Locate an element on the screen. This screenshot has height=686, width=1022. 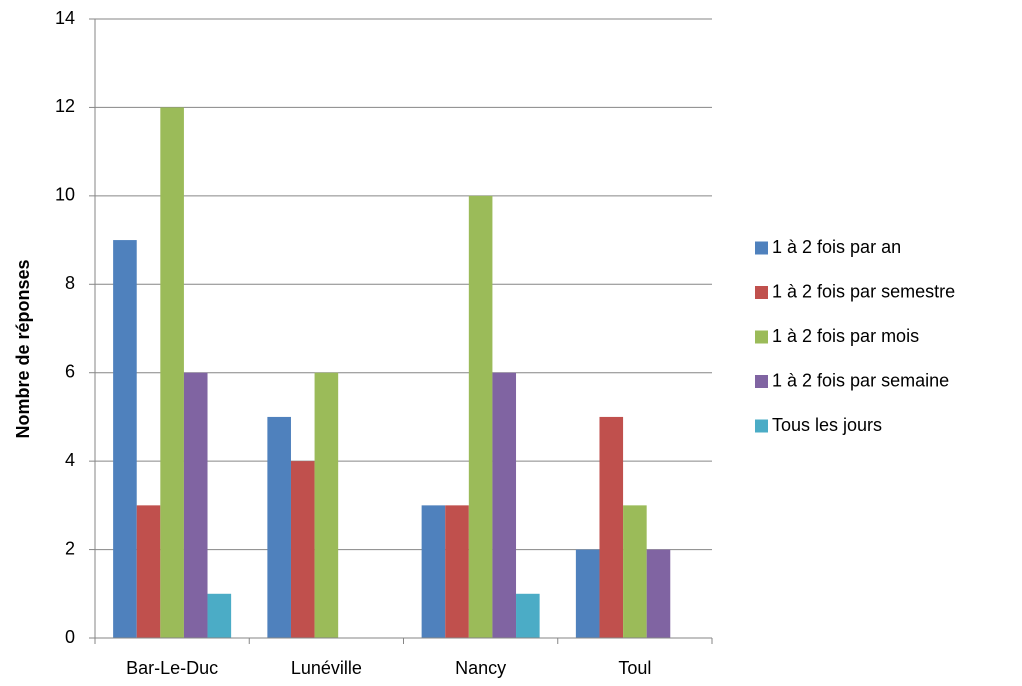
y-tick-labels: 0 2 4 6 8 10 12 14 is located at coordinates (65, 327).